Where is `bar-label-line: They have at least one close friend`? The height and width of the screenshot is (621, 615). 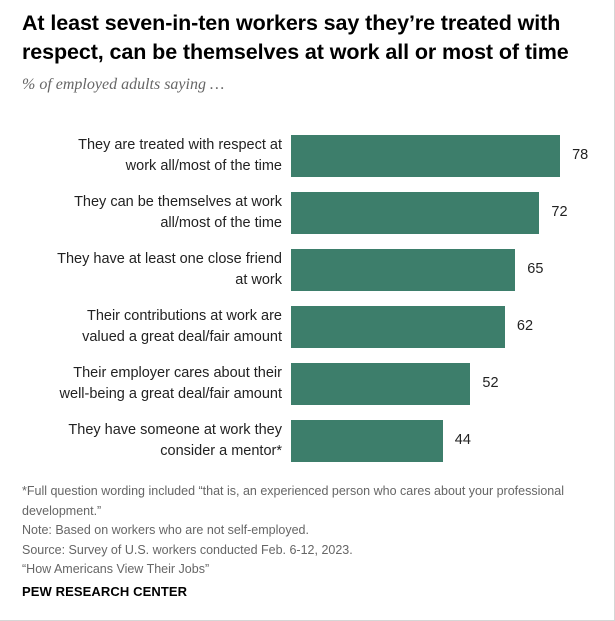
bar-label-line: They have at least one close friend is located at coordinates (169, 259).